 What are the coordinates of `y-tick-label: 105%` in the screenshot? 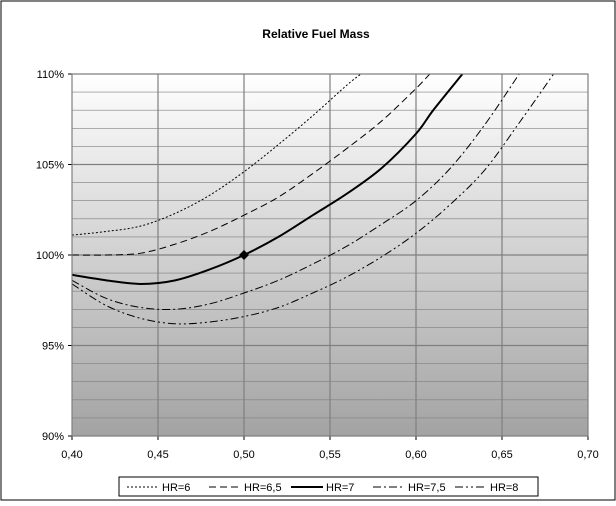 It's located at (50, 166).